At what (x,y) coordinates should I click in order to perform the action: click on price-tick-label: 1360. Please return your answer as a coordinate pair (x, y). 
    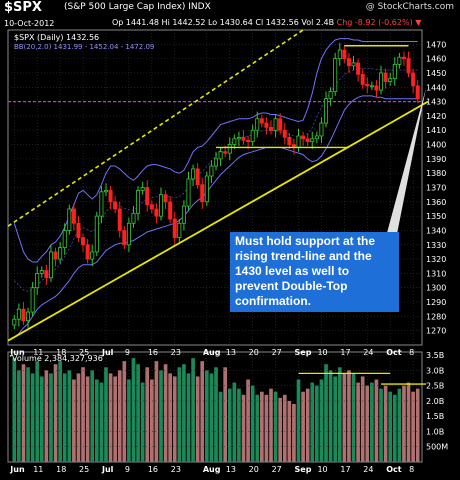
    Looking at the image, I should click on (436, 202).